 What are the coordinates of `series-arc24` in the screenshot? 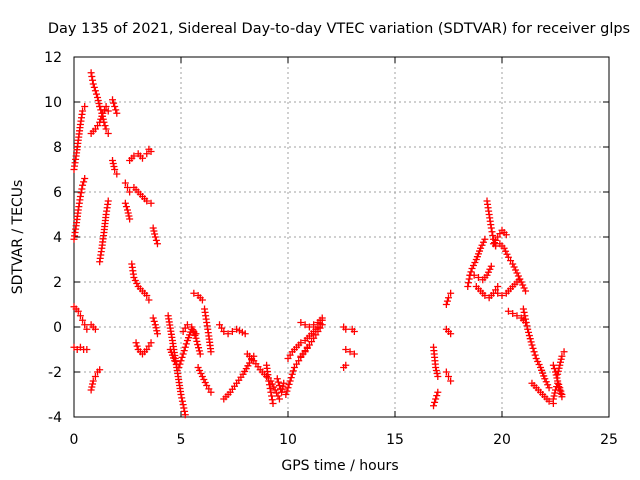 It's located at (191, 339).